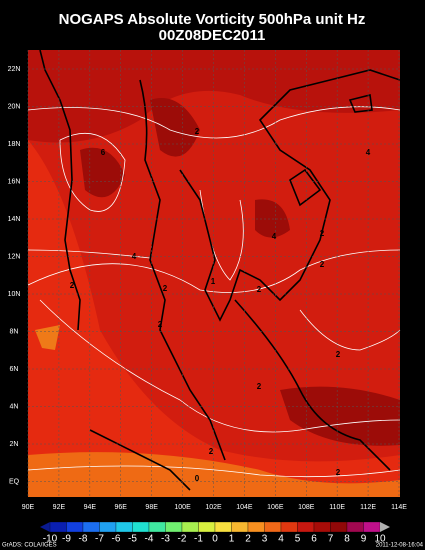 Image resolution: width=425 pixels, height=550 pixels. What do you see at coordinates (400, 546) in the screenshot?
I see `footer-right: 2011-12-08-16:04` at bounding box center [400, 546].